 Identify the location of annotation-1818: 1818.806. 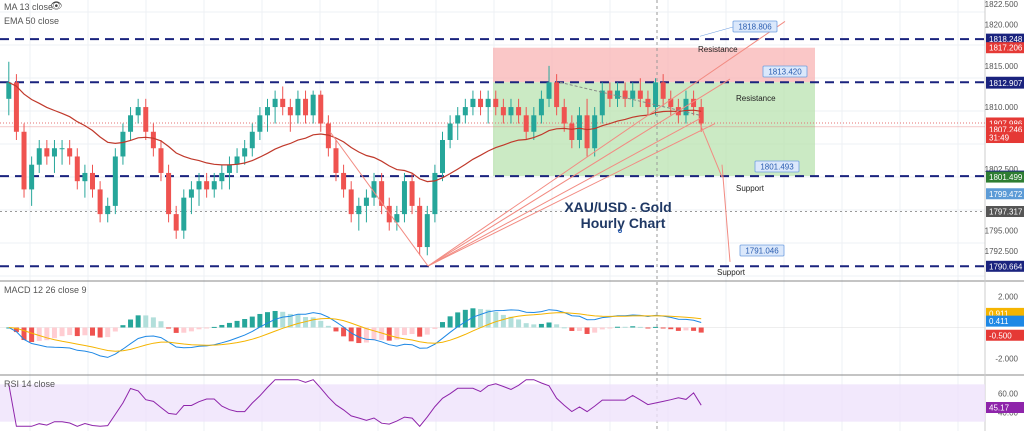
(755, 27).